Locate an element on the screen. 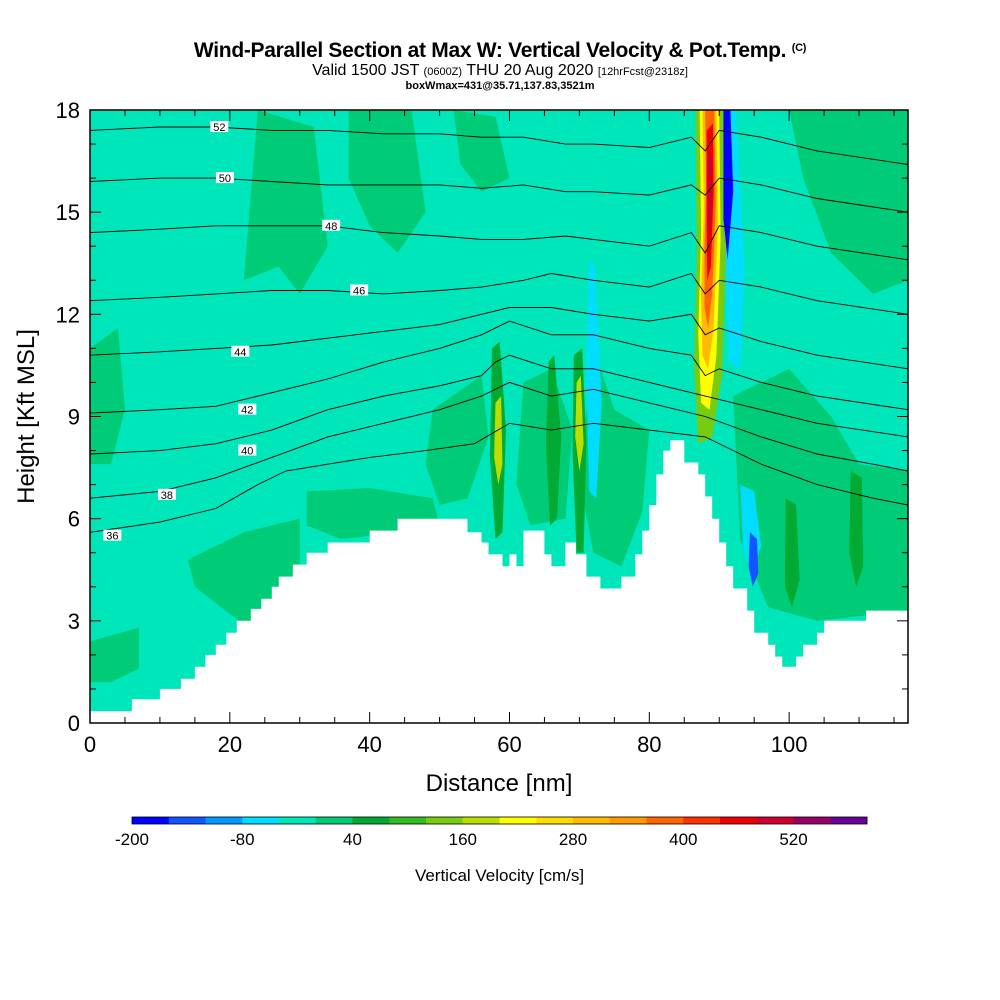 The image size is (1000, 1000). utc-time: (0600Z) is located at coordinates (443, 72).